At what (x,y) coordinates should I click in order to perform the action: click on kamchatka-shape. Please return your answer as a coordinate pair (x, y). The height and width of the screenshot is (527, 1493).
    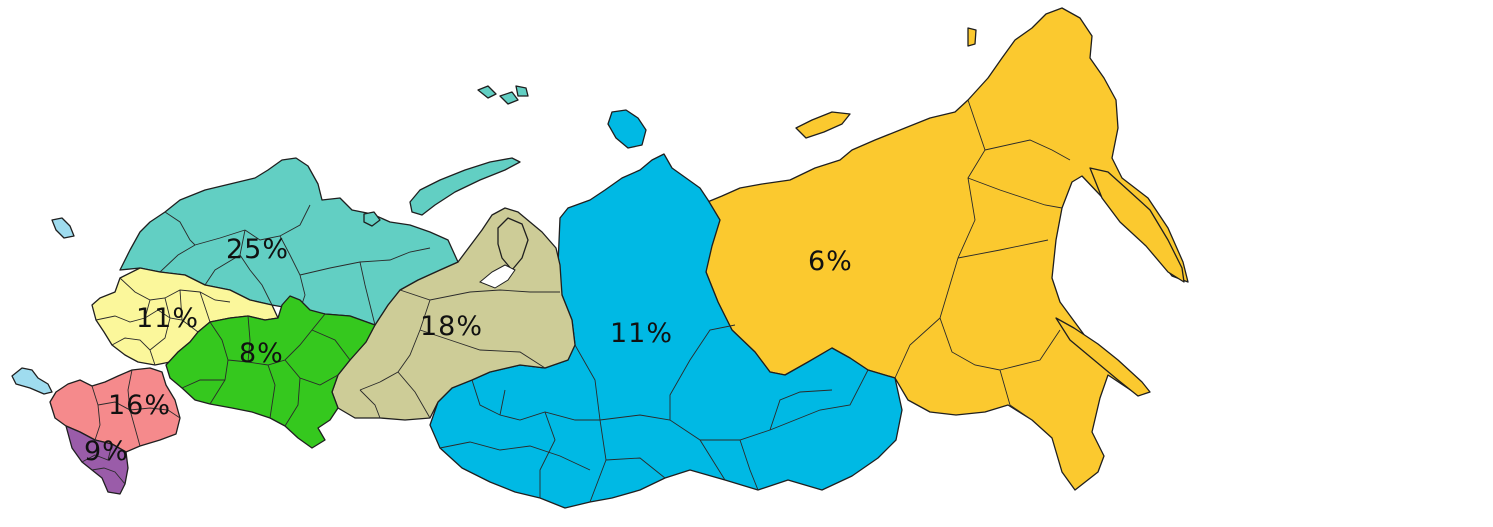
    Looking at the image, I should click on (1137, 225).